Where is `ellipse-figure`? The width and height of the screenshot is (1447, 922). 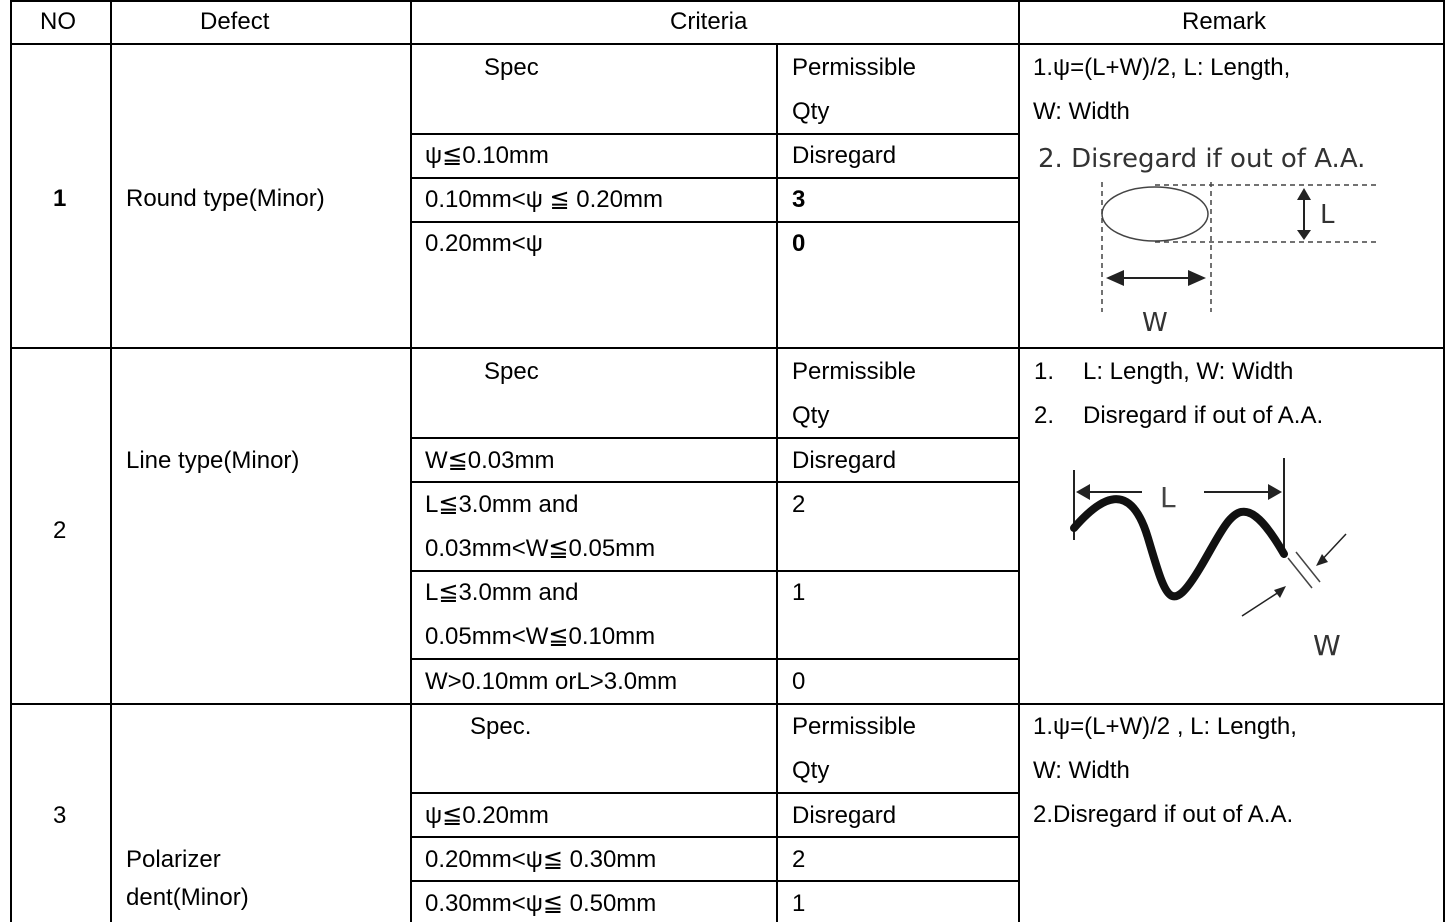
ellipse-figure is located at coordinates (1240, 247).